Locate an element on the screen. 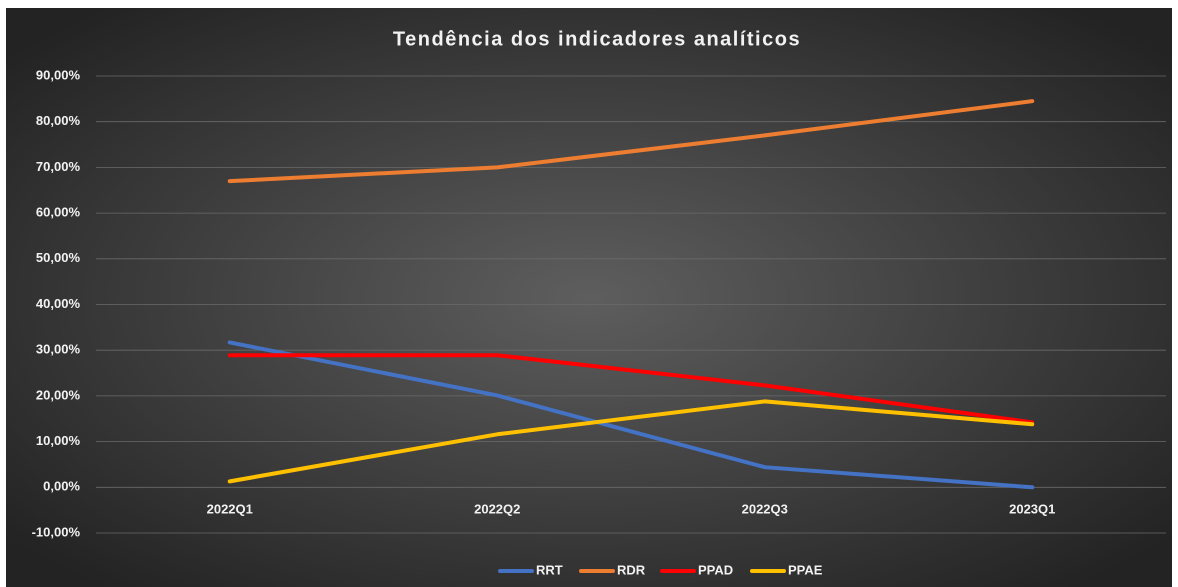  x-tick-label: 2022Q3 is located at coordinates (765, 509).